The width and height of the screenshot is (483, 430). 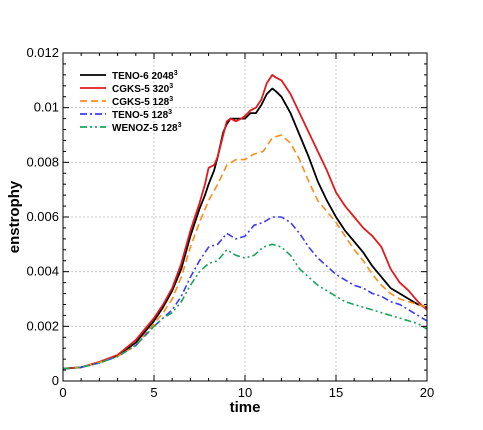 What do you see at coordinates (42, 161) in the screenshot?
I see `y-tick-label: 0.008` at bounding box center [42, 161].